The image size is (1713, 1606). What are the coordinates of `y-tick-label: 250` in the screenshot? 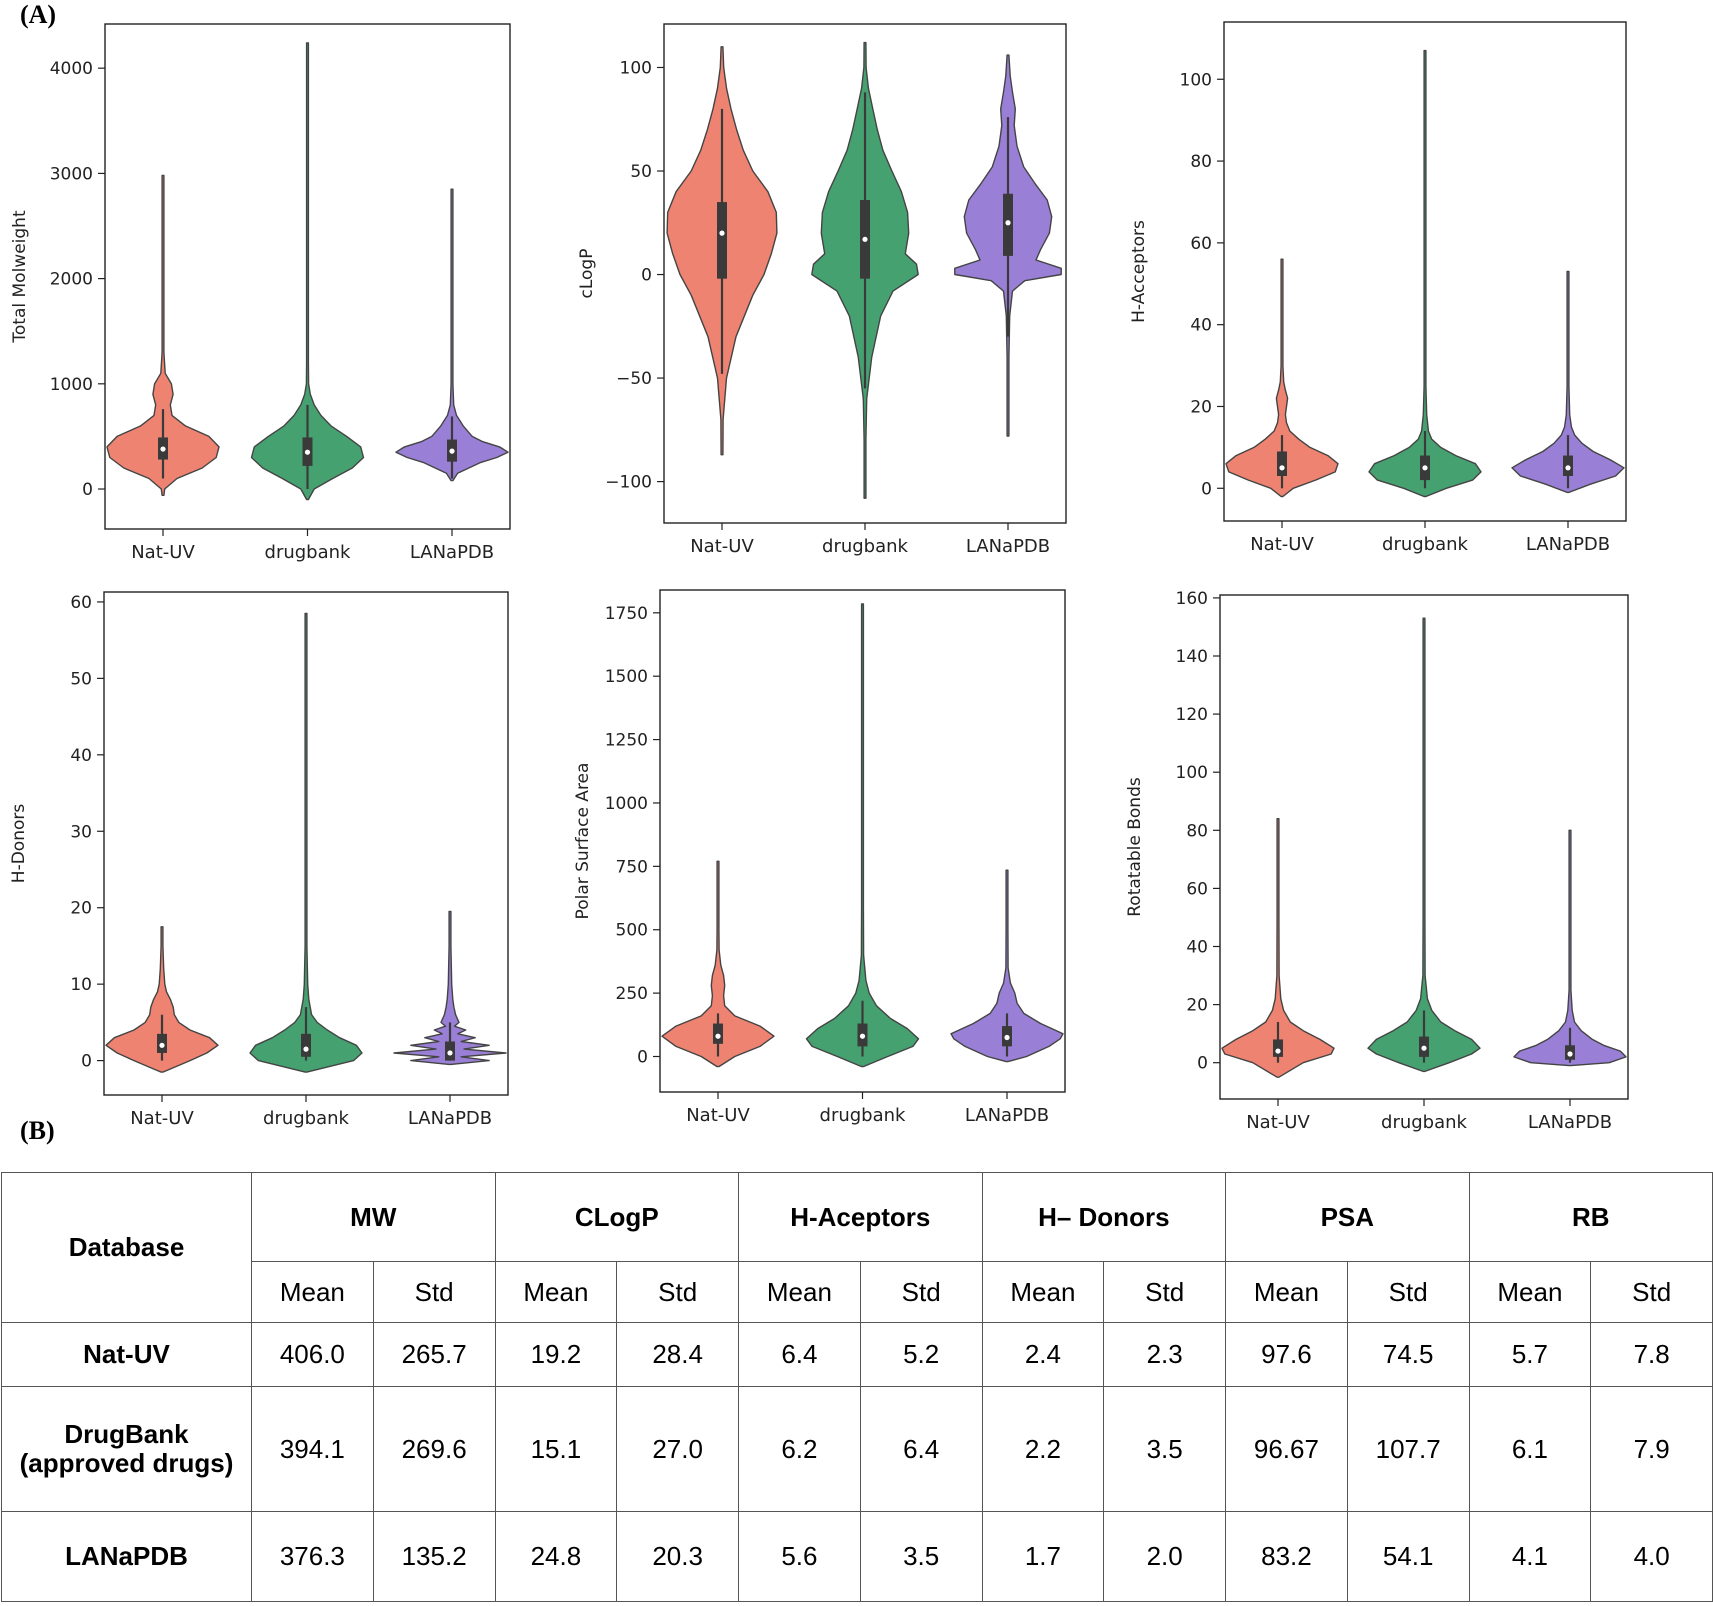 It's located at (632, 994).